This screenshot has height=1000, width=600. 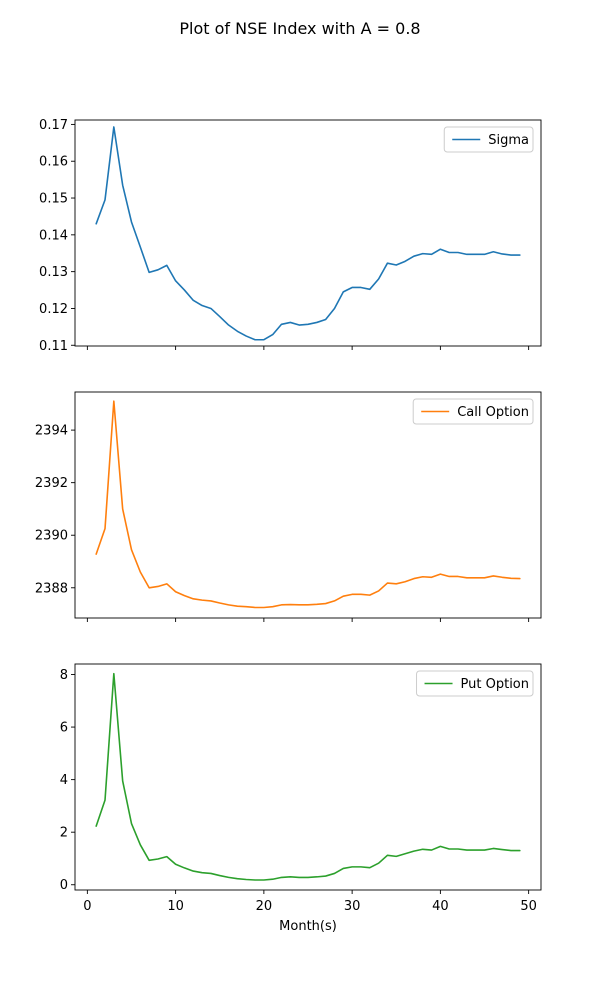 What do you see at coordinates (175, 906) in the screenshot?
I see `x-tick-label: 10` at bounding box center [175, 906].